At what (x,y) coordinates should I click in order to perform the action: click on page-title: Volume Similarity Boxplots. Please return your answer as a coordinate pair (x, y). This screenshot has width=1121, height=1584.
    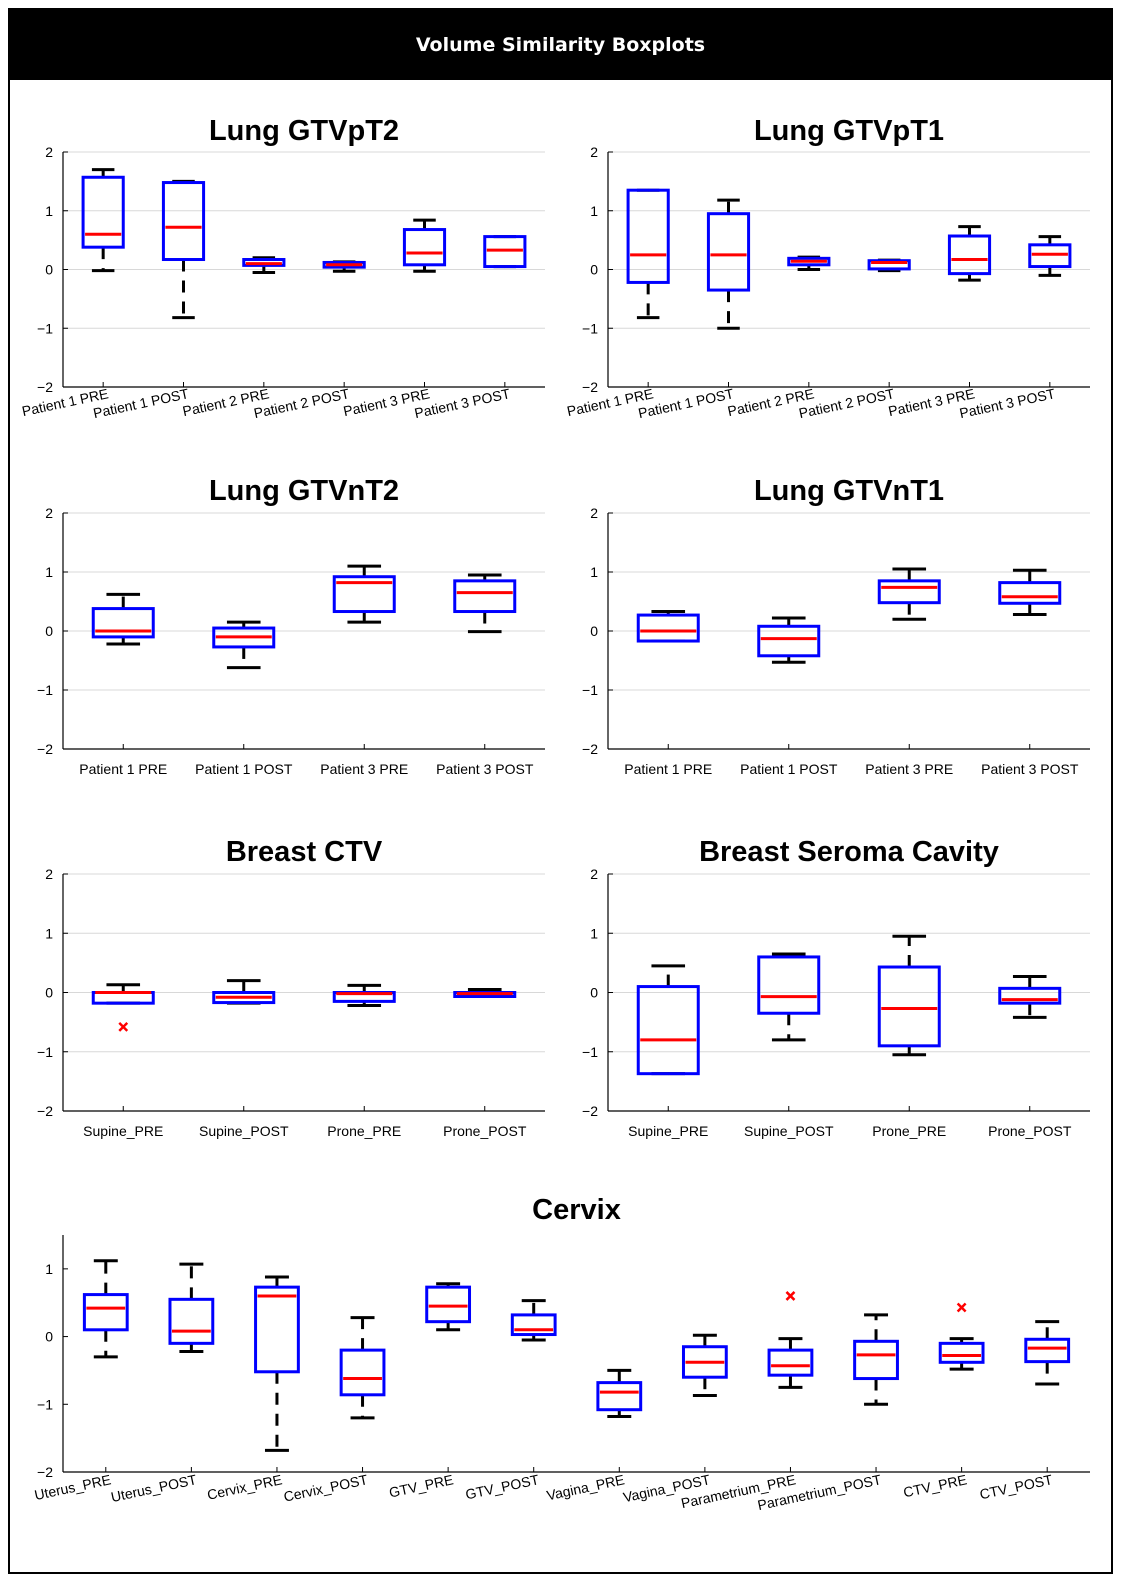
    Looking at the image, I should click on (560, 45).